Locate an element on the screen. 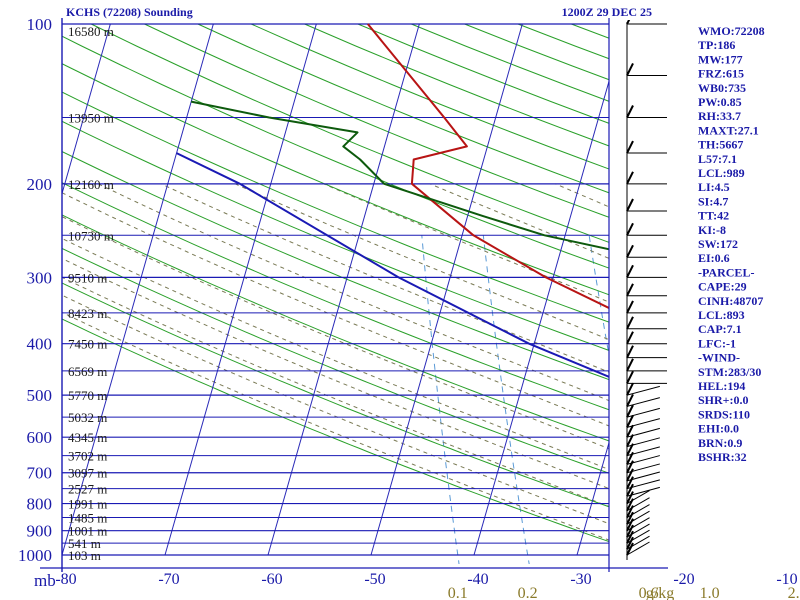 This screenshot has height=600, width=800. mixing-ratio-tick-label: 0.1 is located at coordinates (458, 592).